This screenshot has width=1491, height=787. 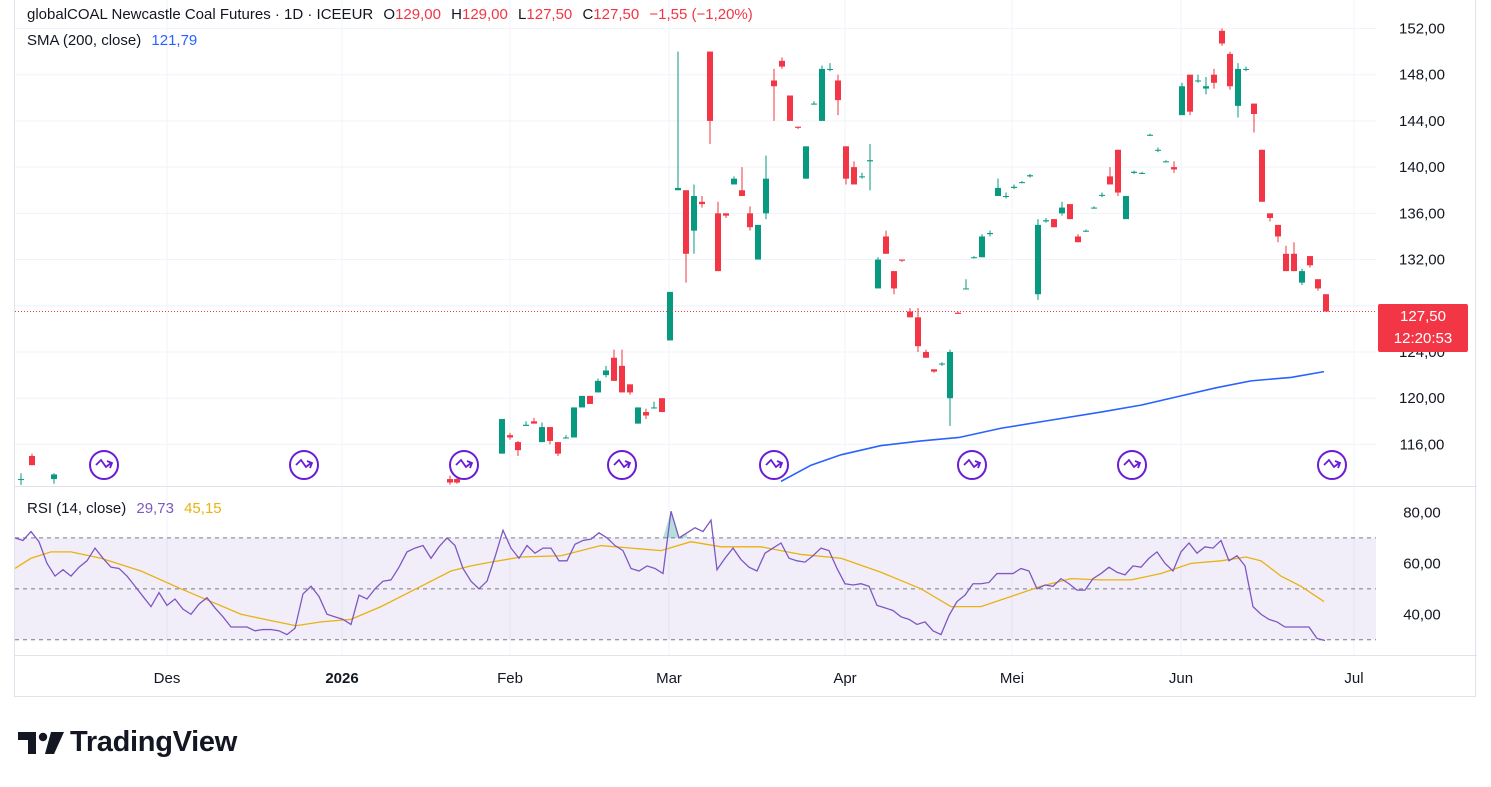 I want to click on time-tick-label: 2026, so click(x=341, y=678).